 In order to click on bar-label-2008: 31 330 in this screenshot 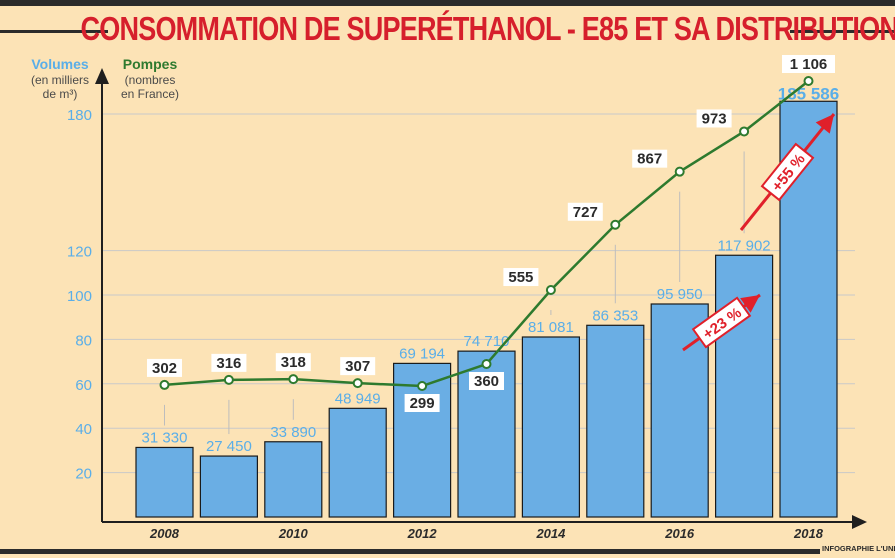, I will do `click(165, 437)`.